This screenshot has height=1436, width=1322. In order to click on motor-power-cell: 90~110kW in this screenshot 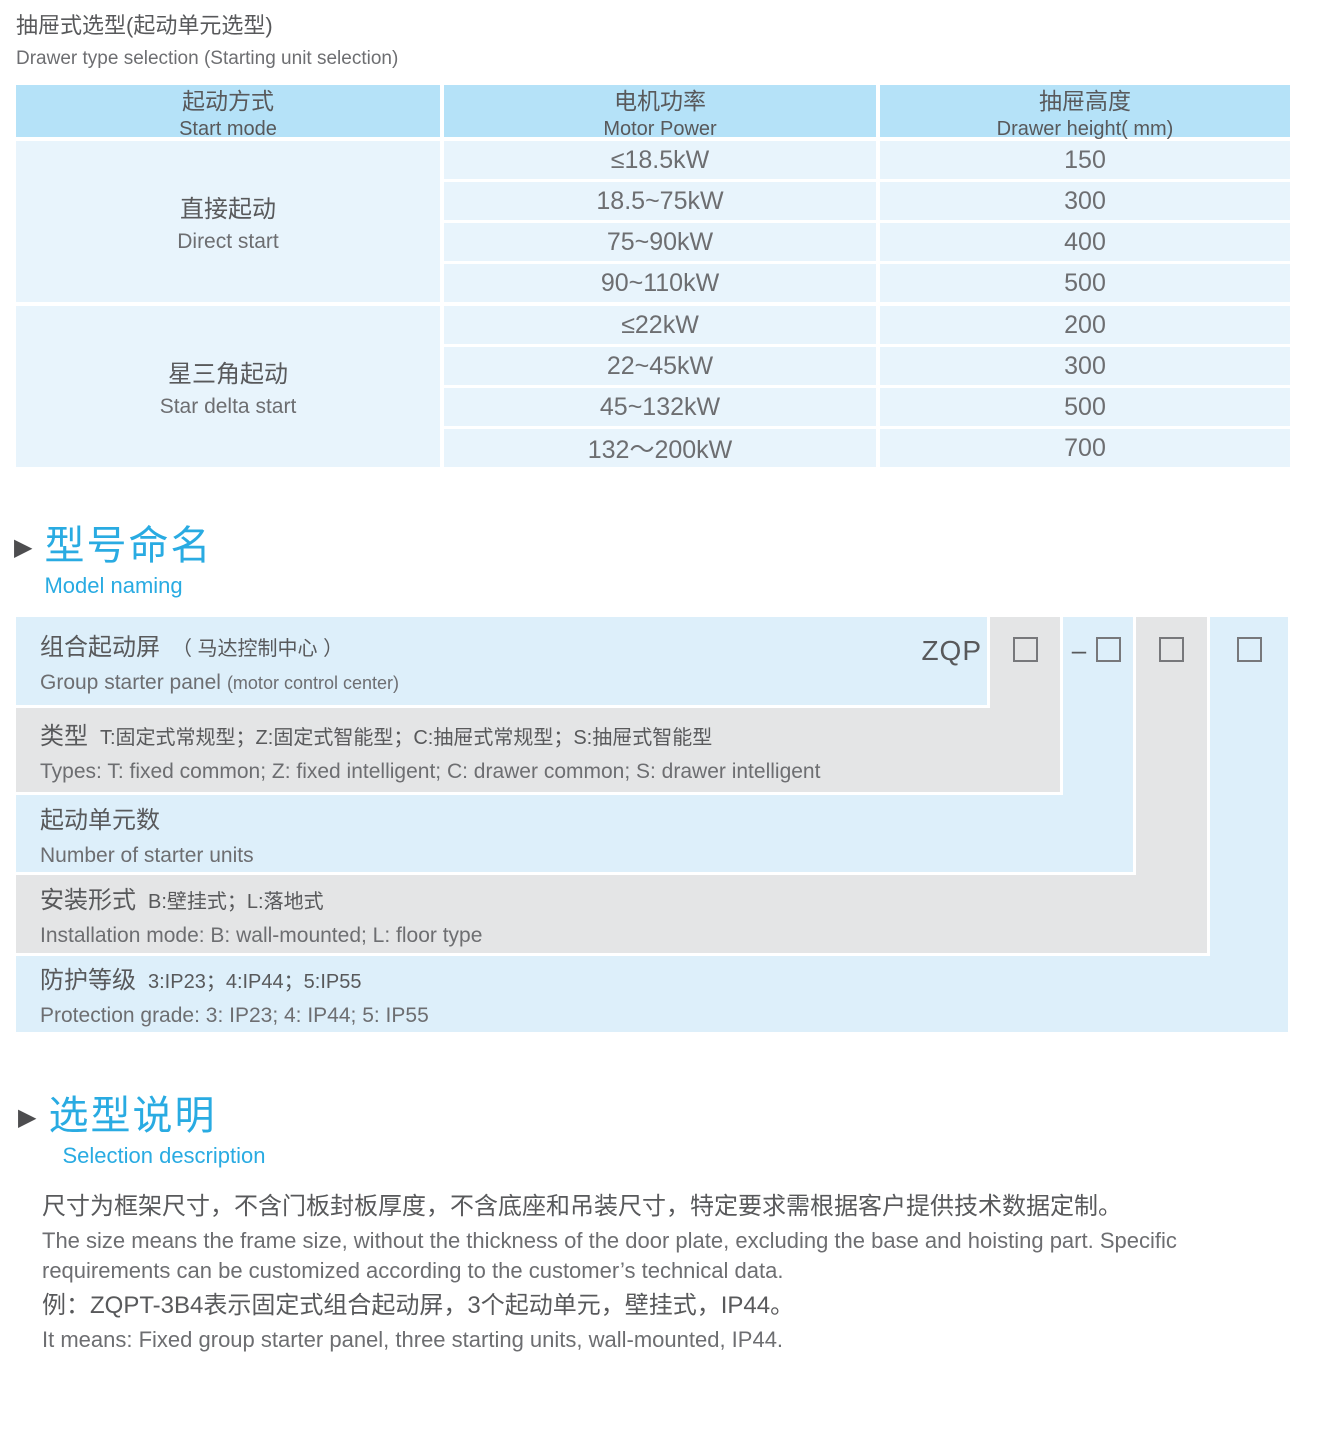, I will do `click(660, 283)`.